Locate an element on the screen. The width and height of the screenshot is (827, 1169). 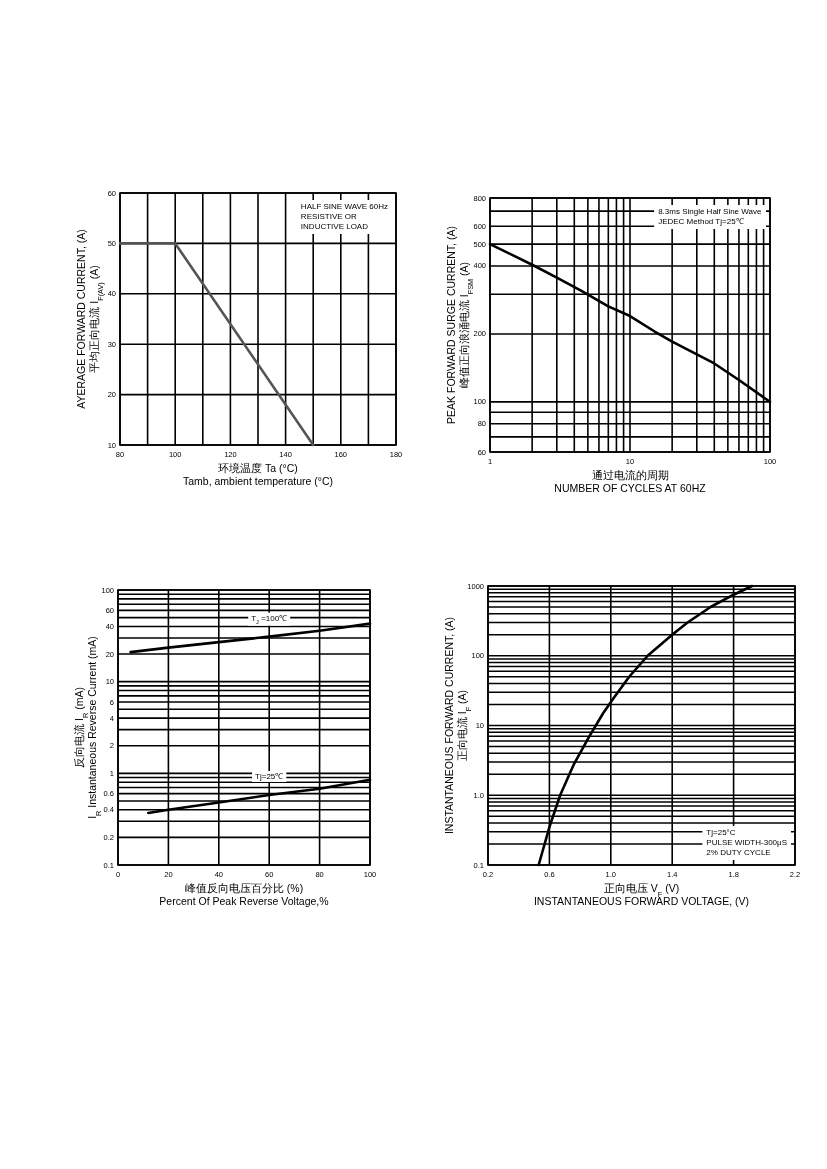
annotation: 8.3ms Single Half Sine Wave is located at coordinates (710, 211).